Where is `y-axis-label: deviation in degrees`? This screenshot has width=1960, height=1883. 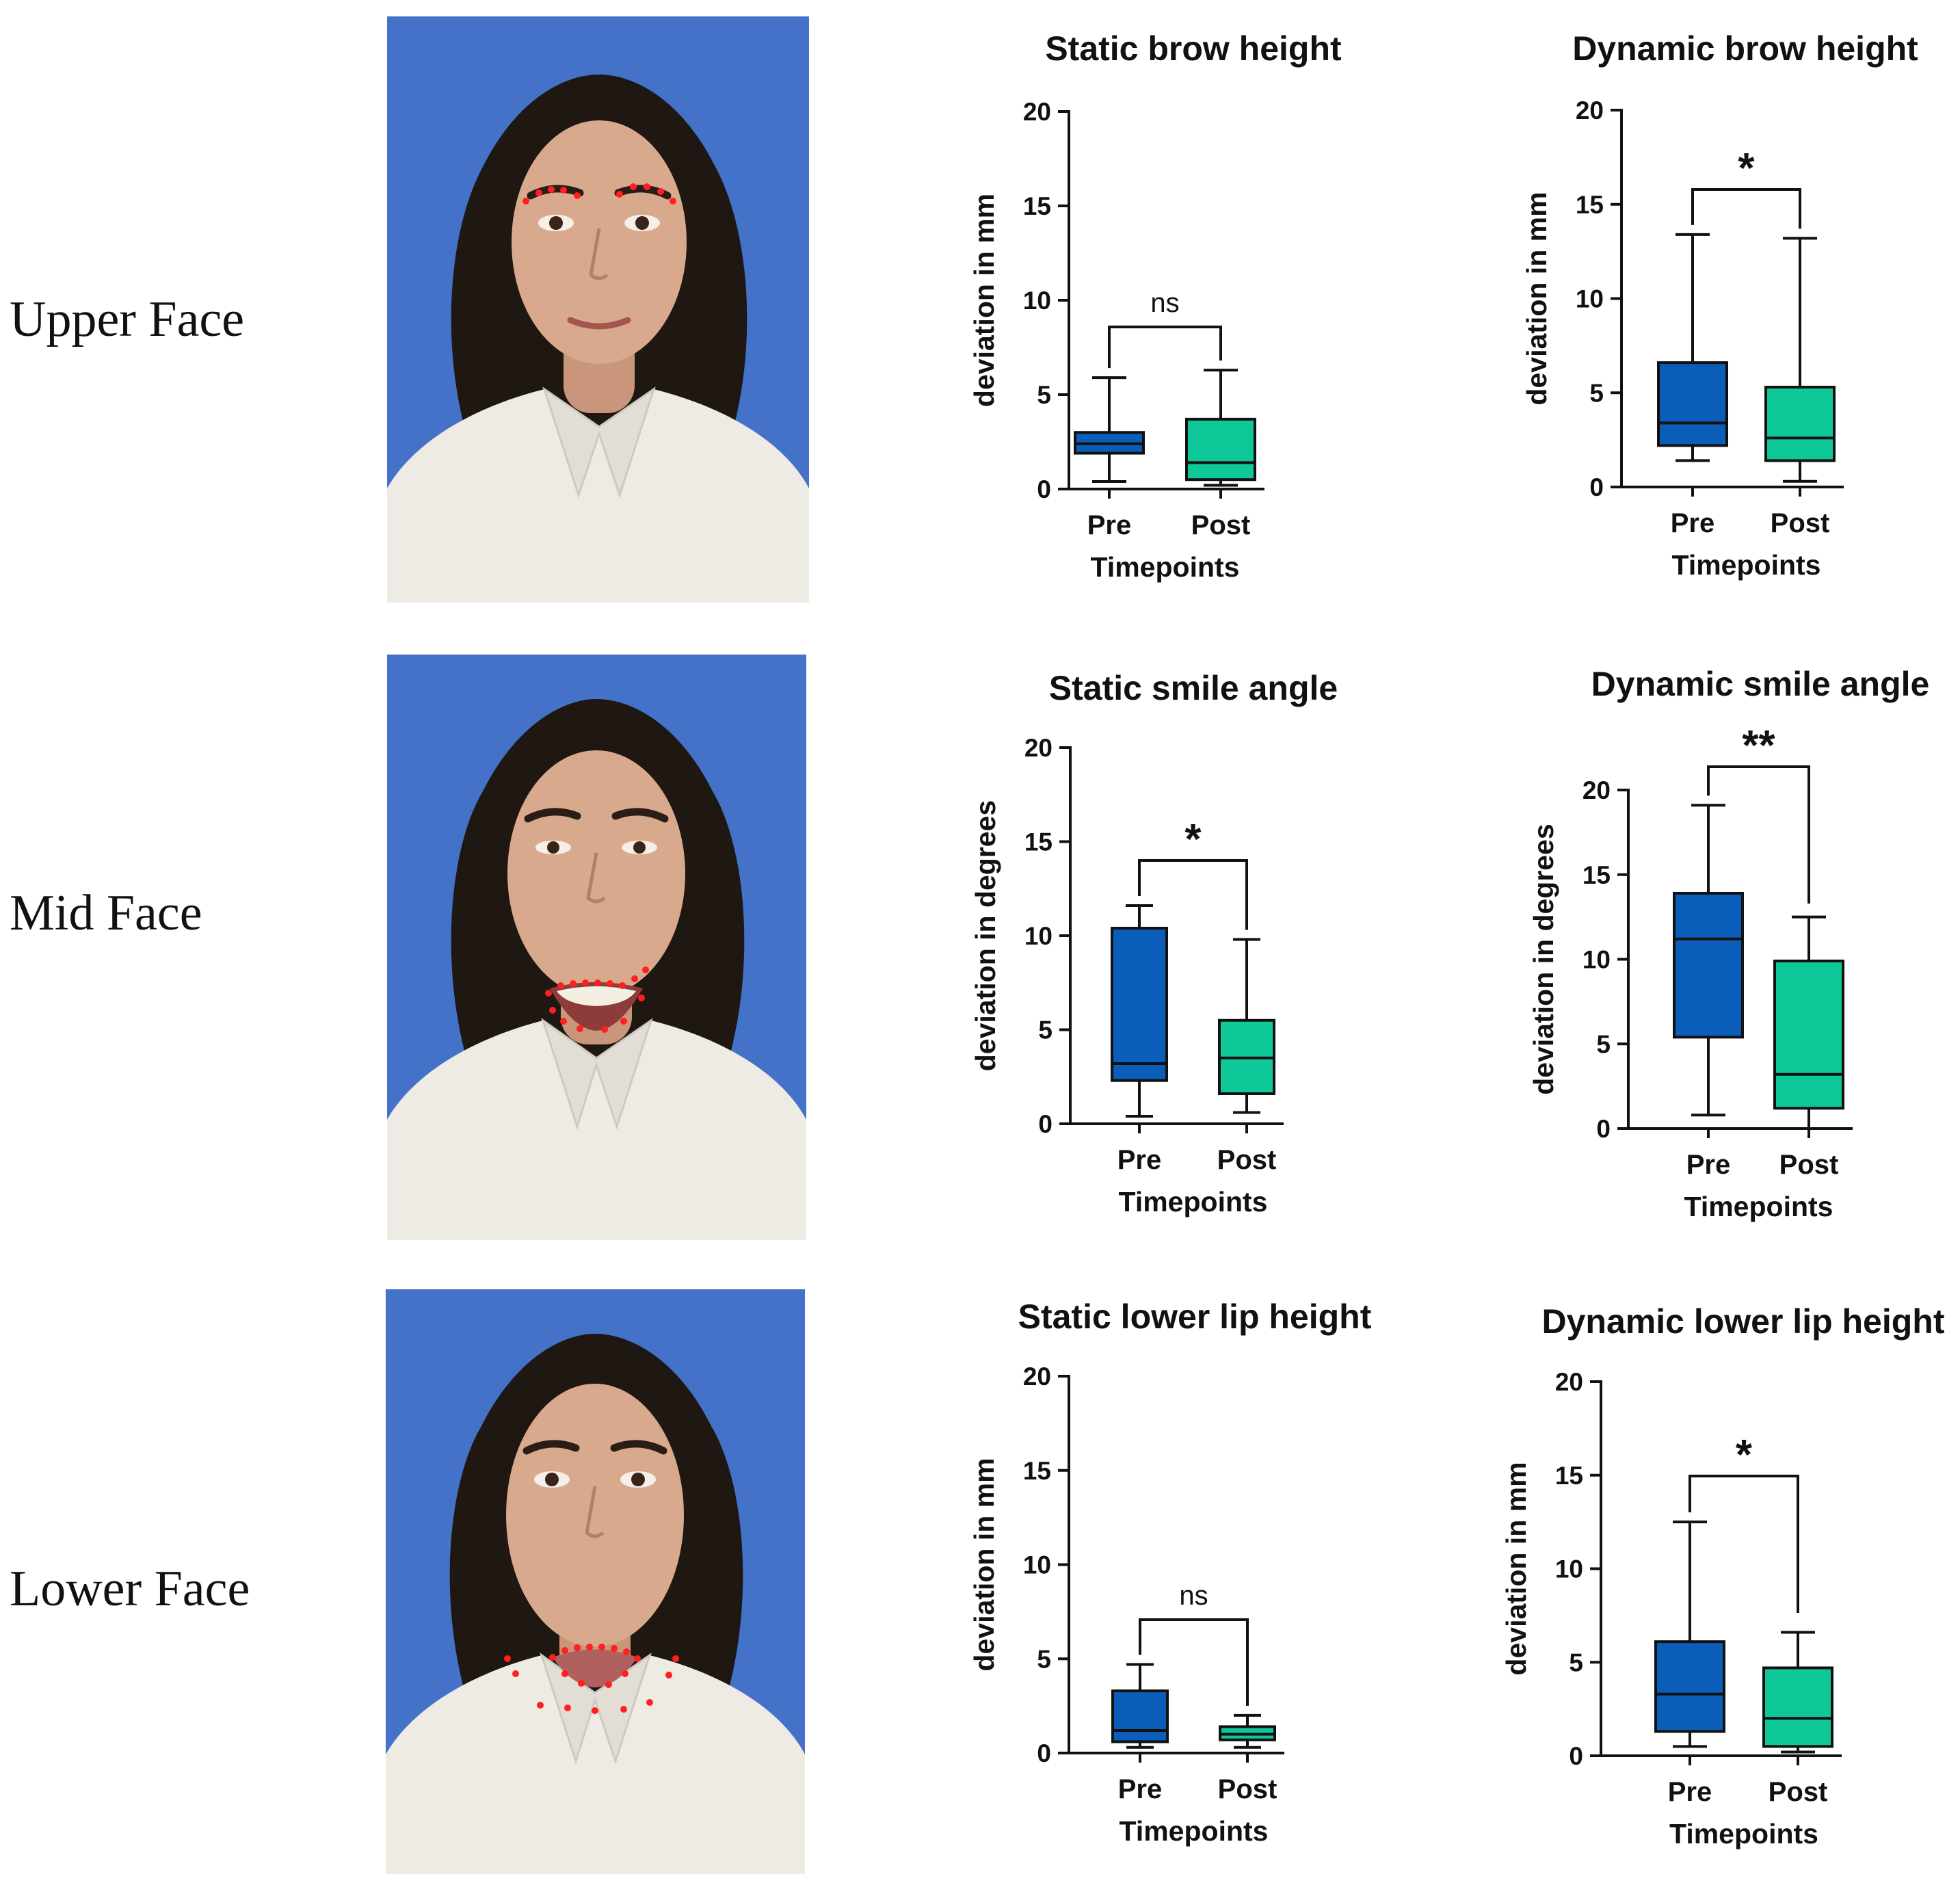 y-axis-label: deviation in degrees is located at coordinates (1544, 959).